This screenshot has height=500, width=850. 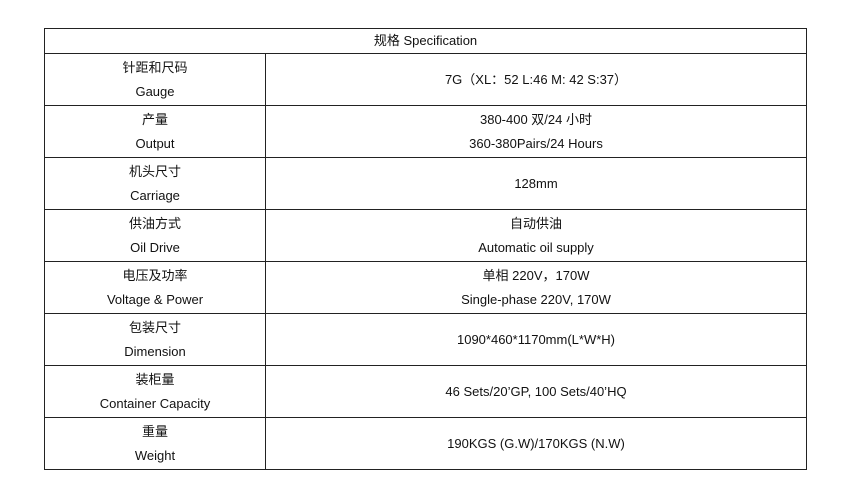 What do you see at coordinates (155, 247) in the screenshot?
I see `spec-label-en: Oil Drive` at bounding box center [155, 247].